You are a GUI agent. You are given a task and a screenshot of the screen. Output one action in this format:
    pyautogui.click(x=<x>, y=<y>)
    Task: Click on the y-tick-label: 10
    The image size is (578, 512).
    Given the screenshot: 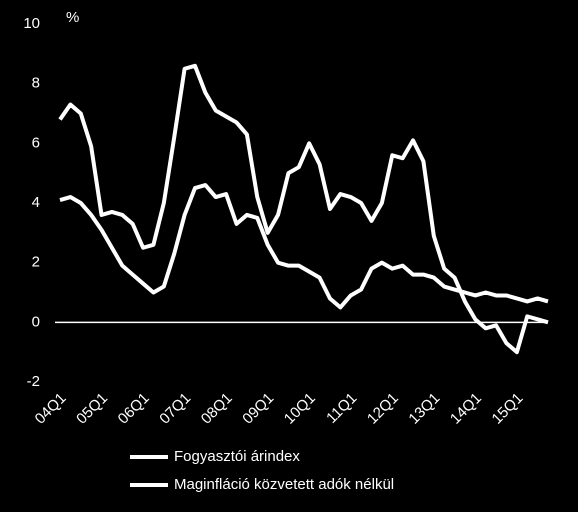 What is the action you would take?
    pyautogui.click(x=31, y=23)
    